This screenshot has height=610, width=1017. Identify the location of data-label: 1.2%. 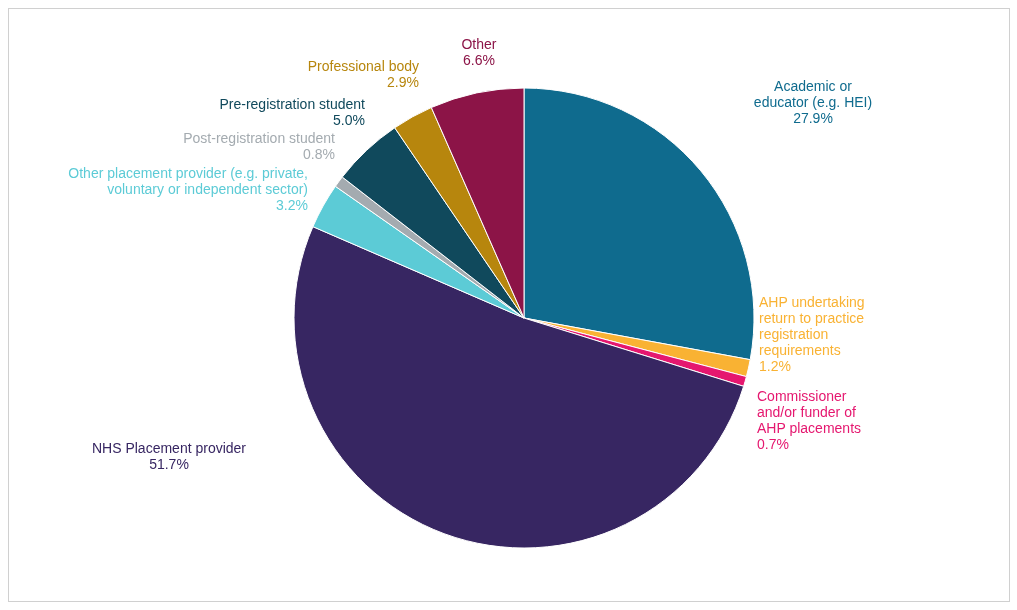
(775, 366).